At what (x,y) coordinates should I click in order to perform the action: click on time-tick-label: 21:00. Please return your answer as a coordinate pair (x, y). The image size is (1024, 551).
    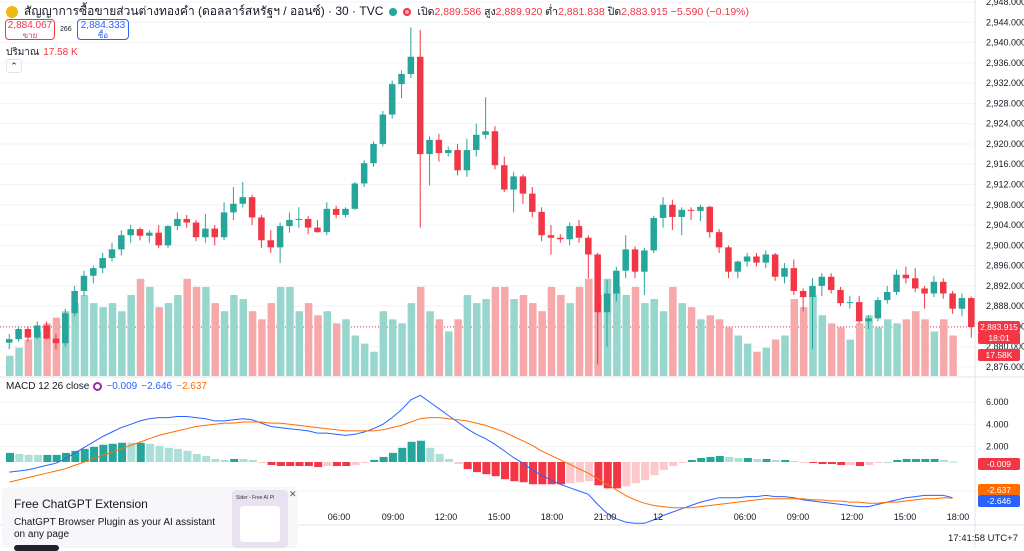
    Looking at the image, I should click on (605, 517).